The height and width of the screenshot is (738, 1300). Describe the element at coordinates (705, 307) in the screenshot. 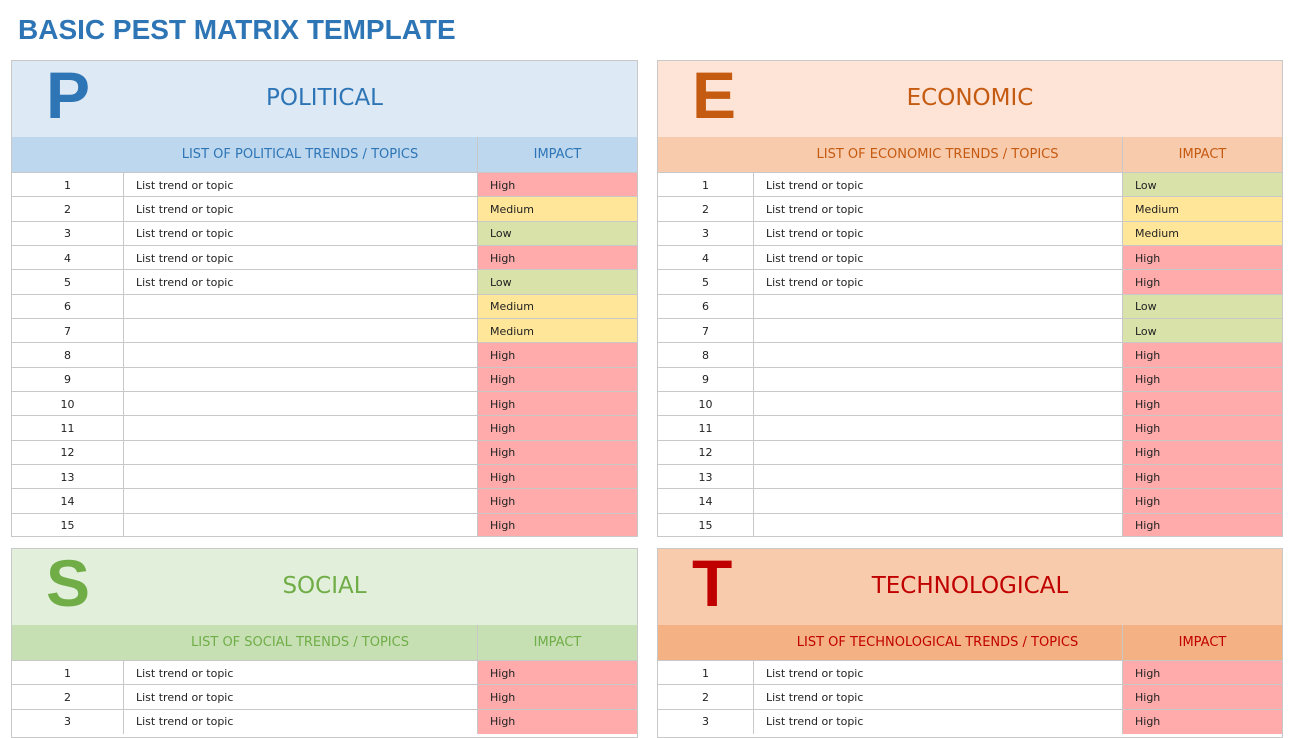

I see `row-number: 6` at that location.